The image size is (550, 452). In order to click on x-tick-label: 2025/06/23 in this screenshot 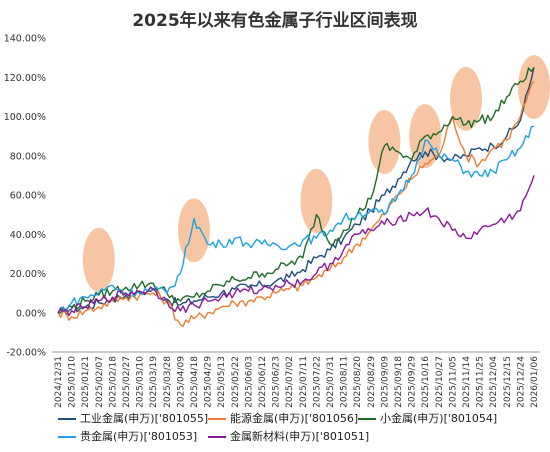, I will do `click(277, 382)`.